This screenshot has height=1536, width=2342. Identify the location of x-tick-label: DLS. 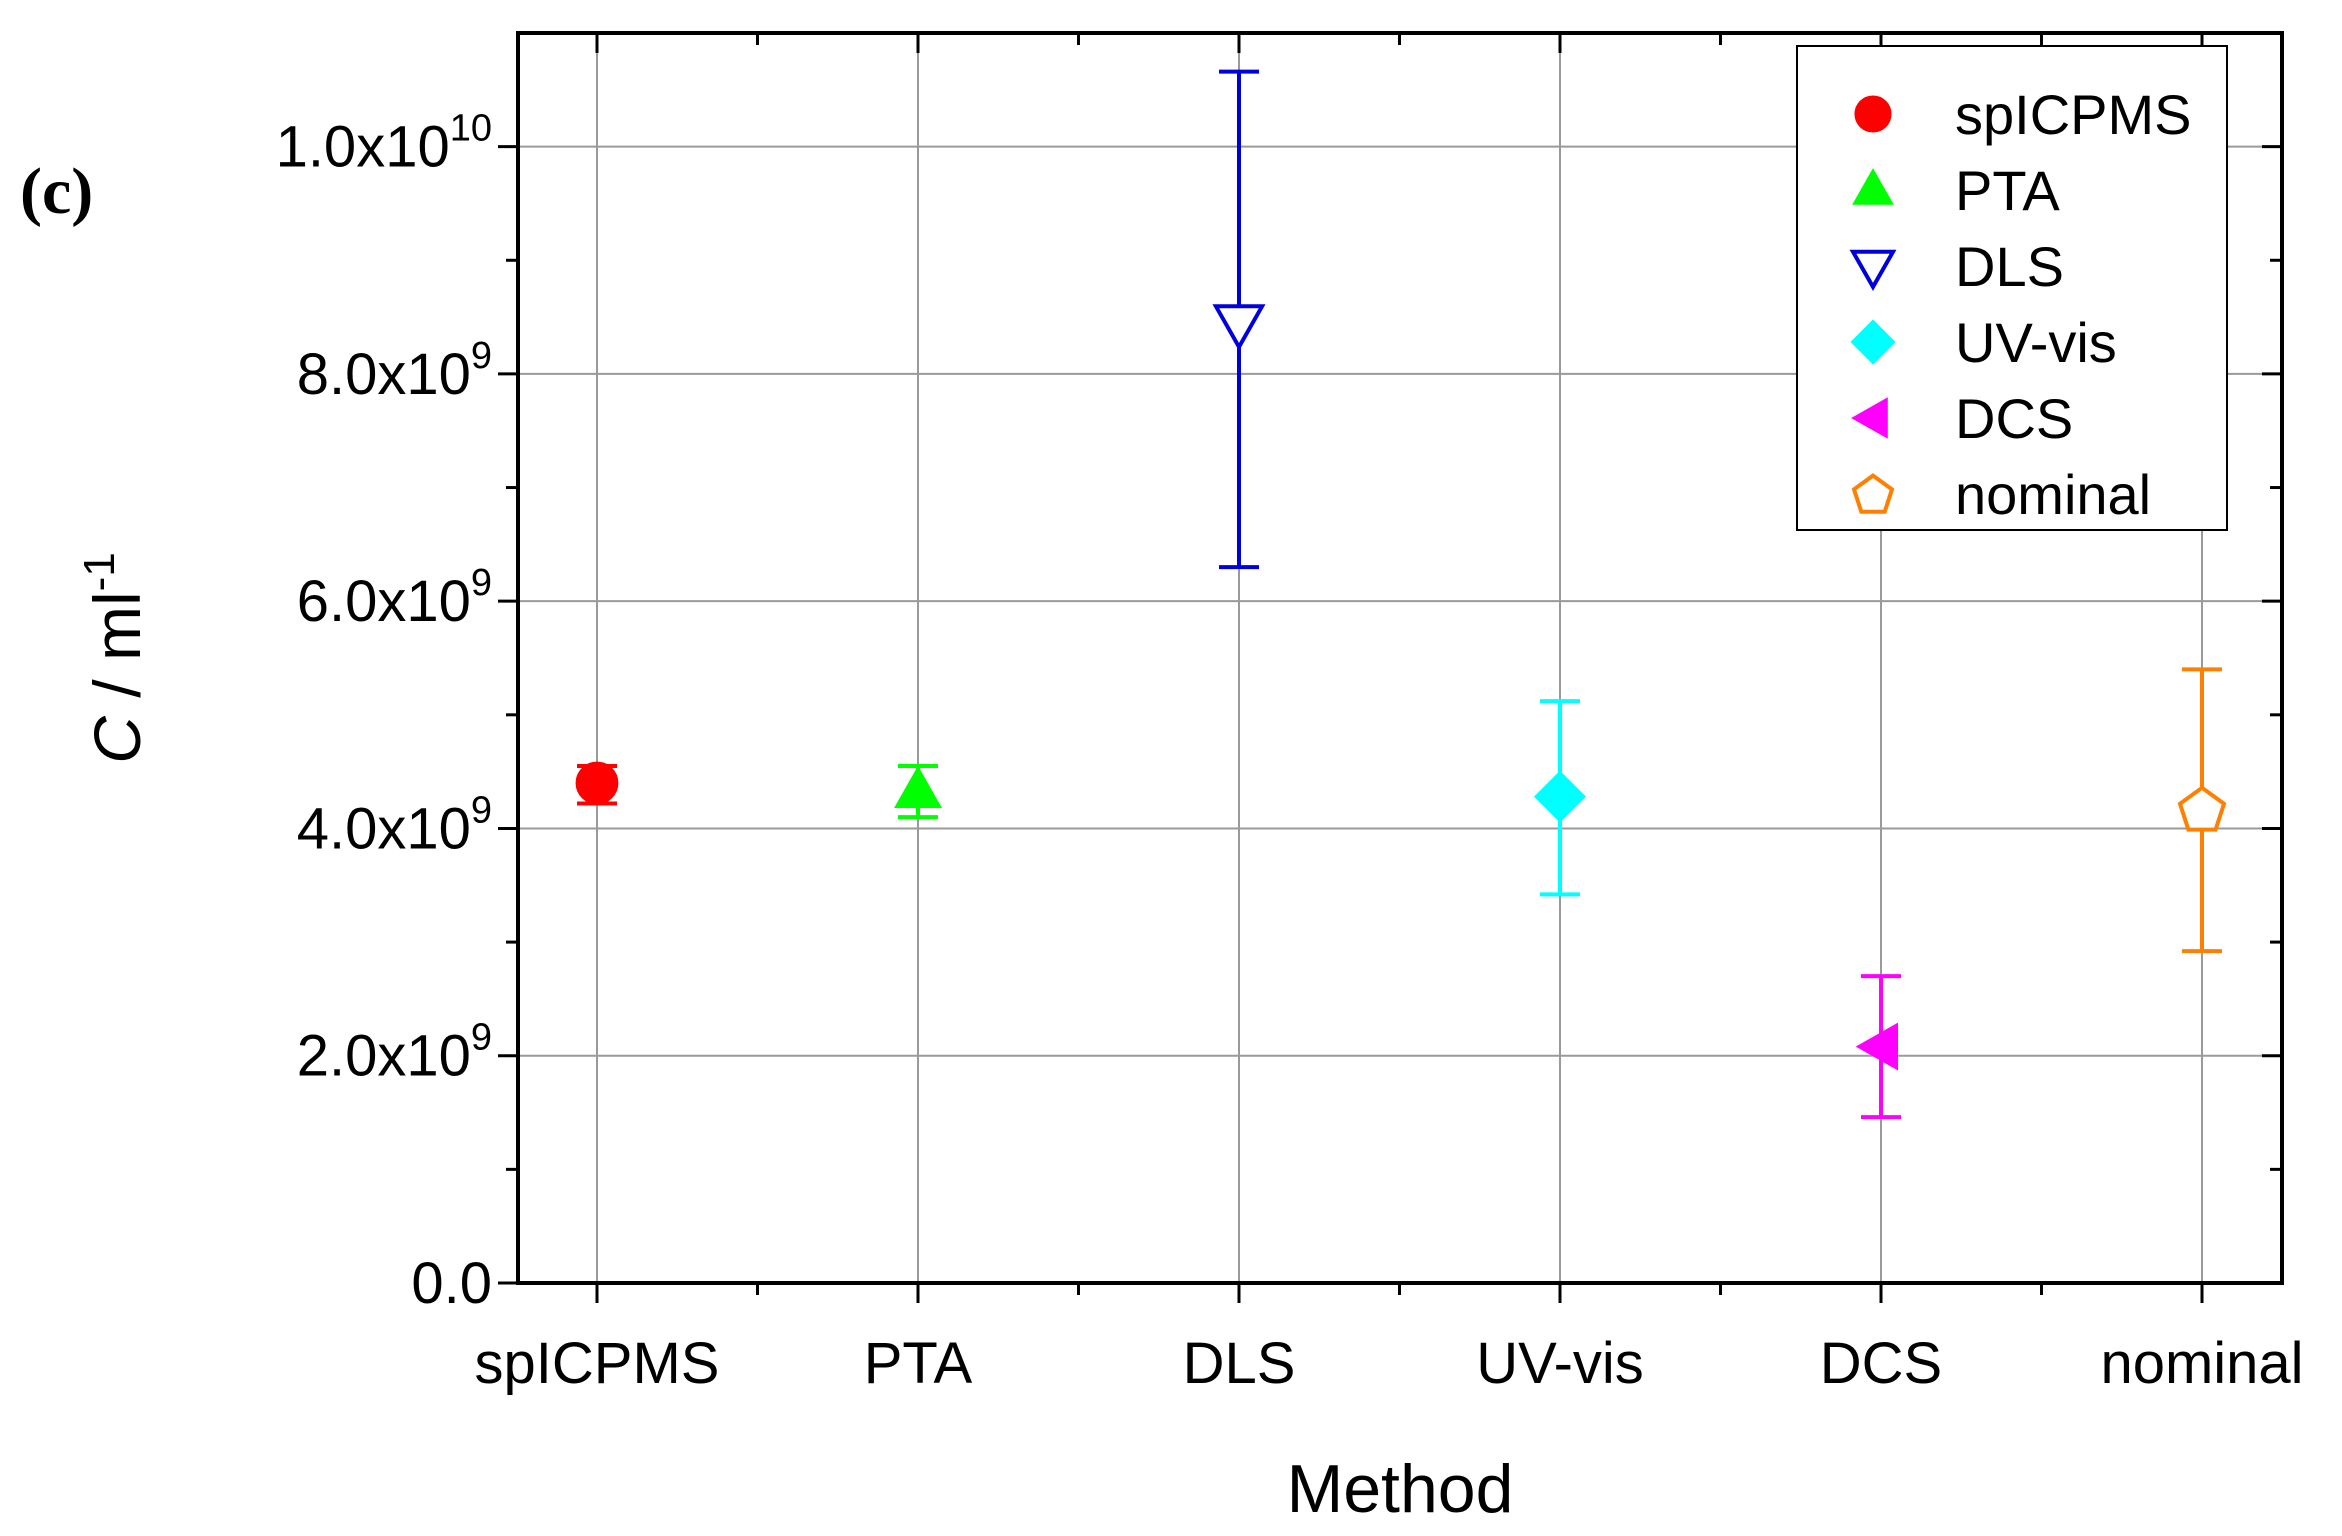
(1239, 1363).